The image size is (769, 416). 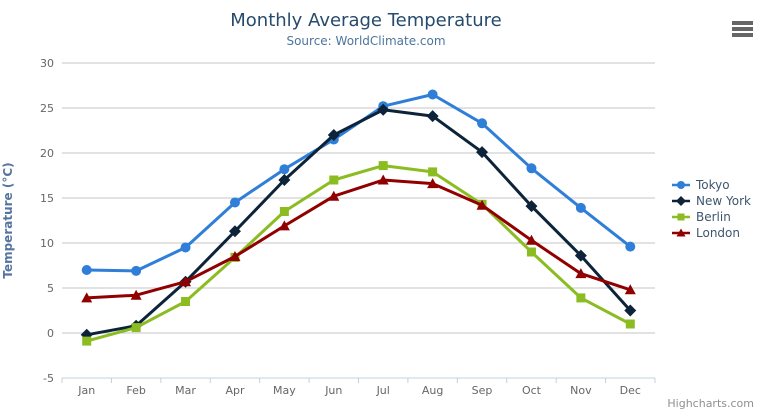 I want to click on square-marker-icon, so click(x=681, y=217).